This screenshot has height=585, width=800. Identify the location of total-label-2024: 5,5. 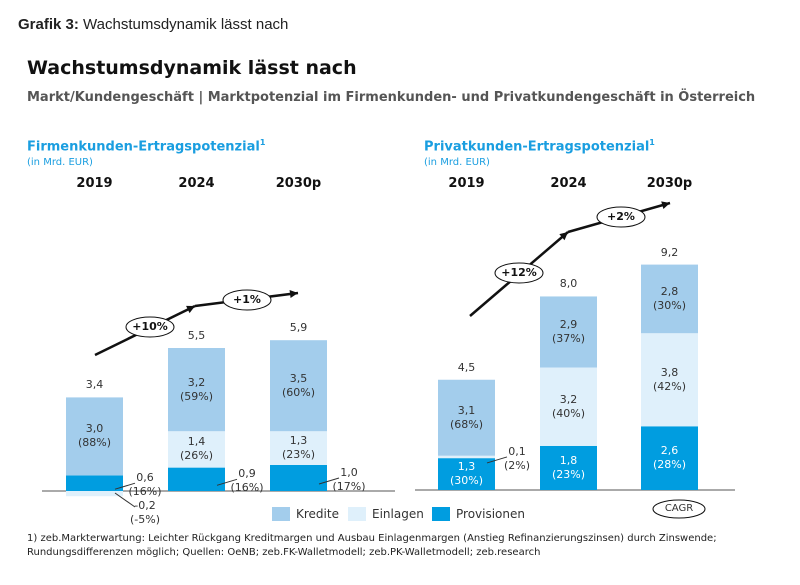
(196, 335).